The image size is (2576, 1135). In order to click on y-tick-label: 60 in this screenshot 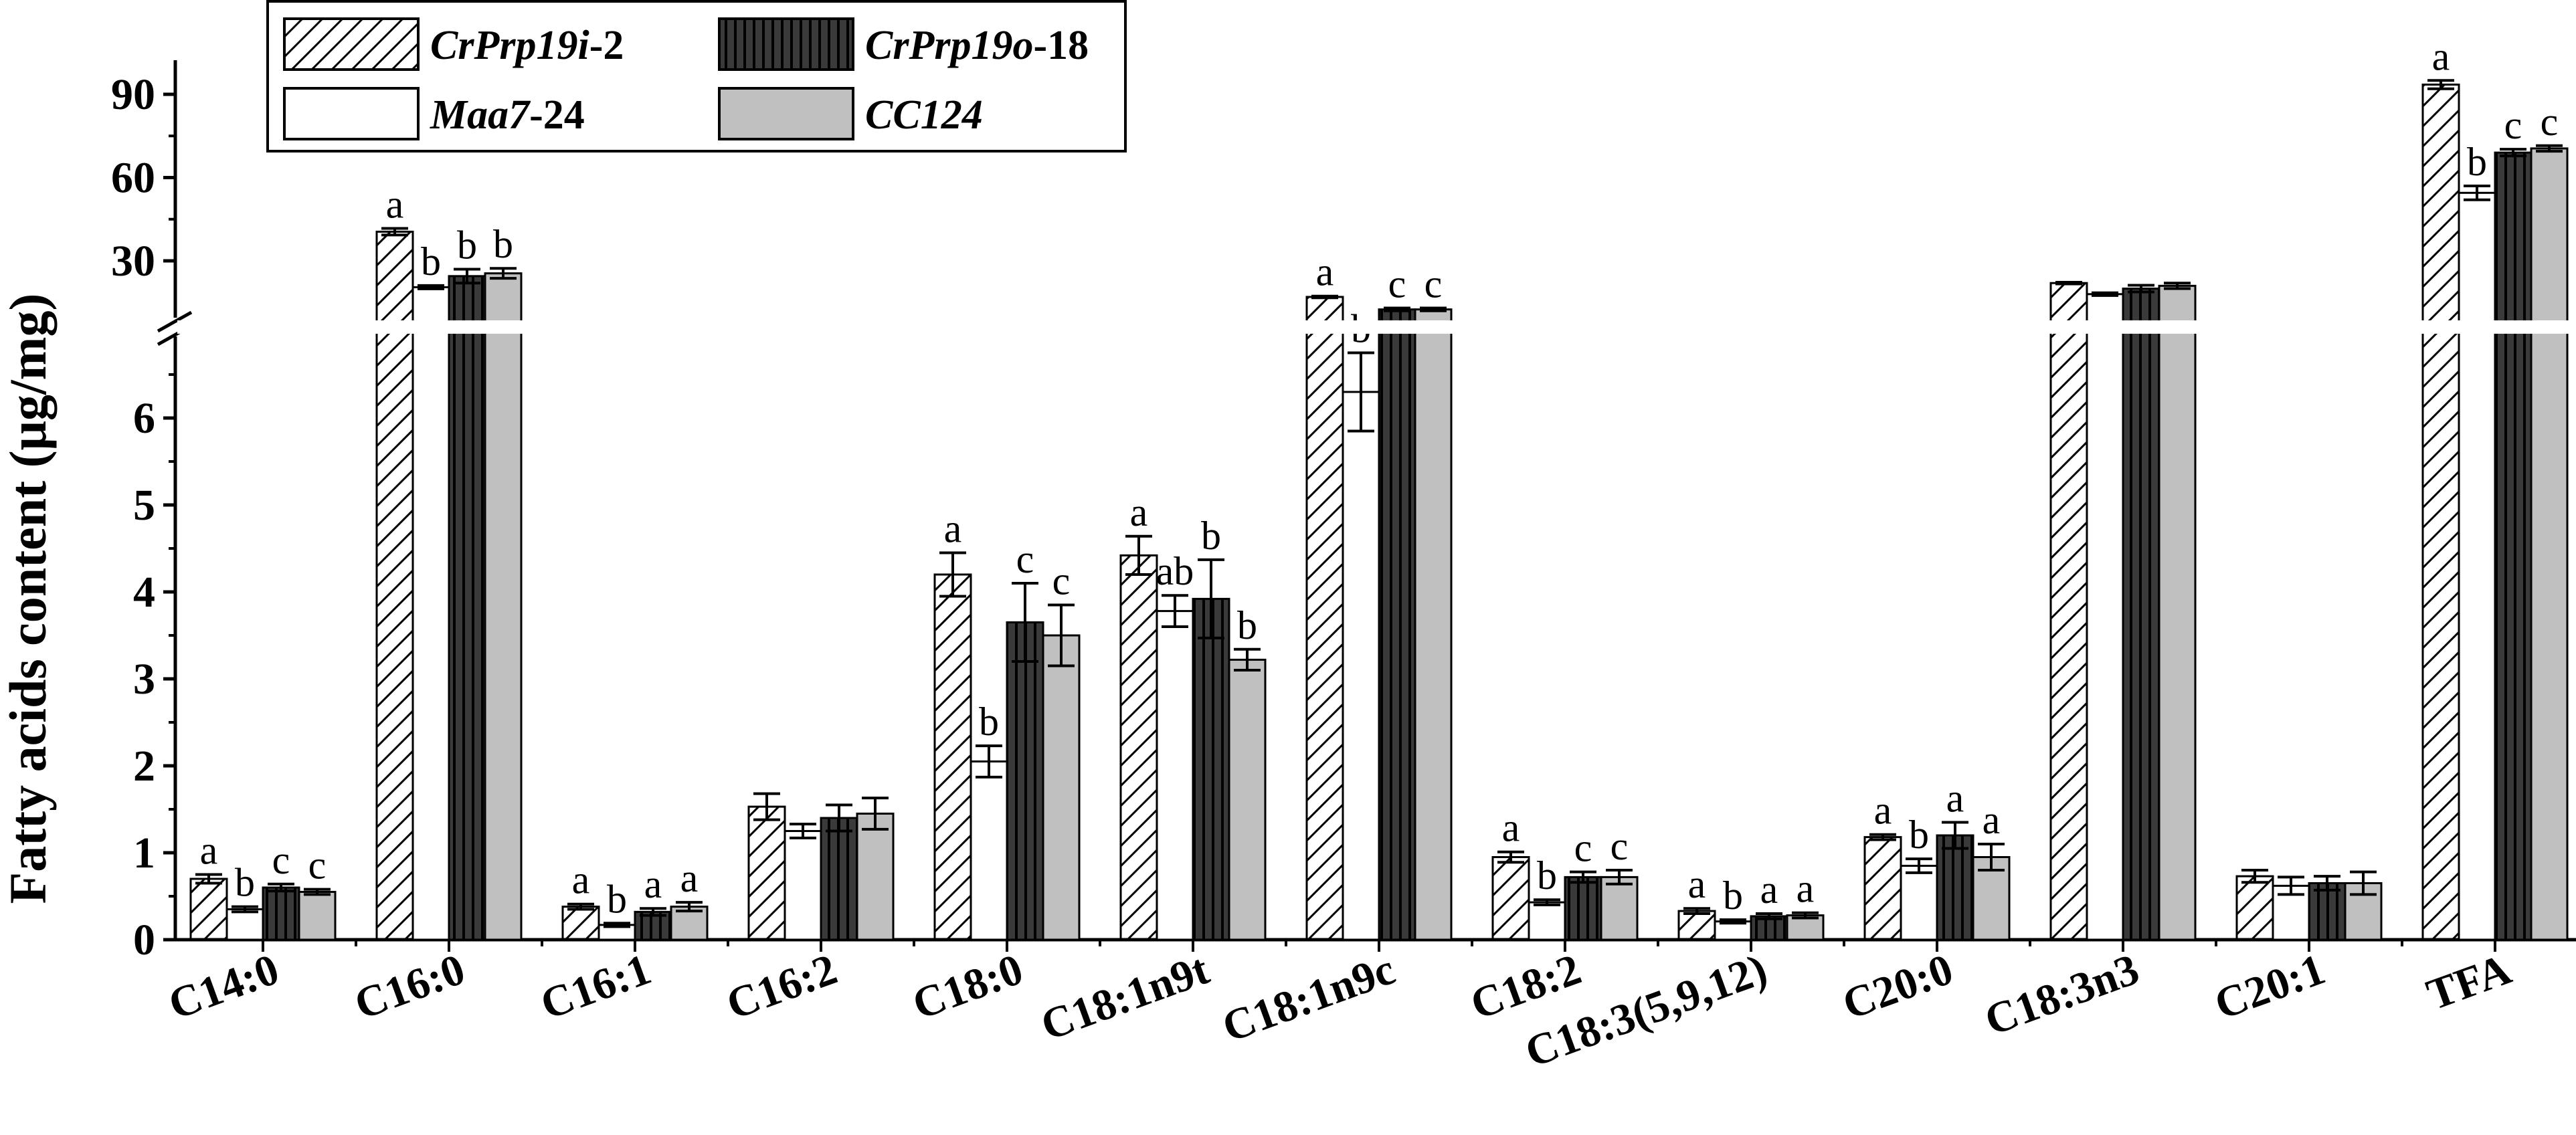, I will do `click(133, 179)`.